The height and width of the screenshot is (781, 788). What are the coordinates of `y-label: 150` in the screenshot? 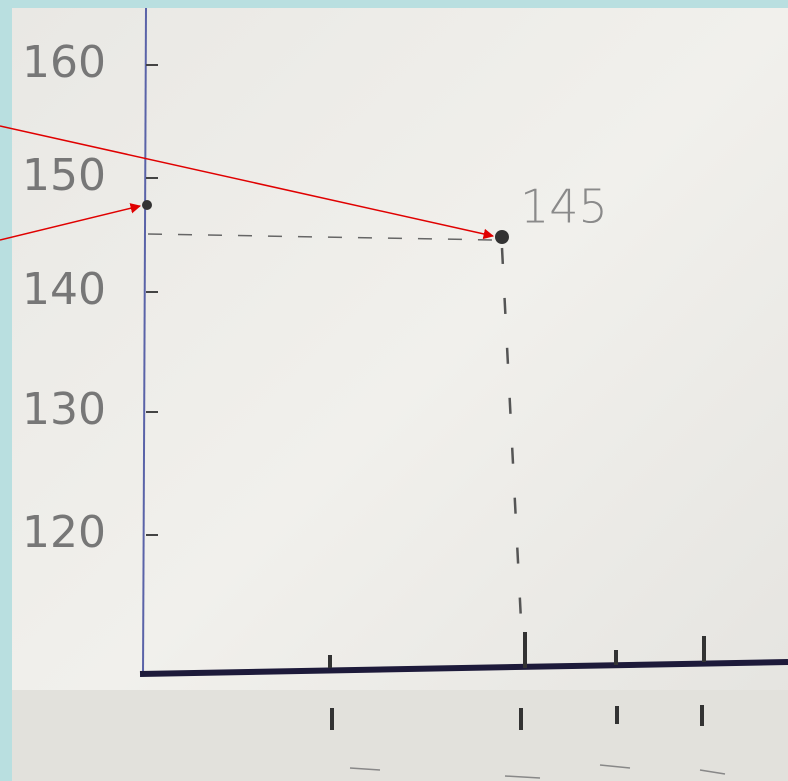 It's located at (64, 175).